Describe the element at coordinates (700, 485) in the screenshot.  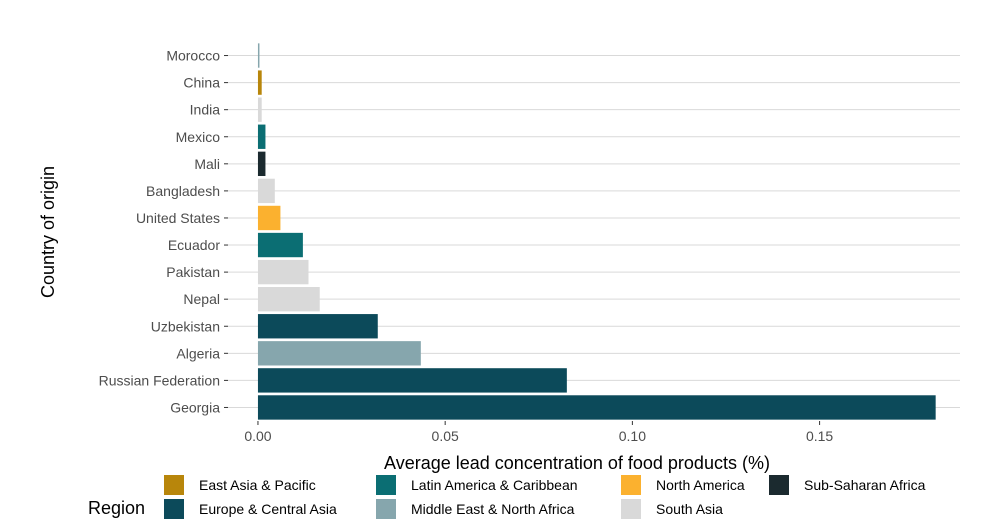
I see `legend-label: North America` at that location.